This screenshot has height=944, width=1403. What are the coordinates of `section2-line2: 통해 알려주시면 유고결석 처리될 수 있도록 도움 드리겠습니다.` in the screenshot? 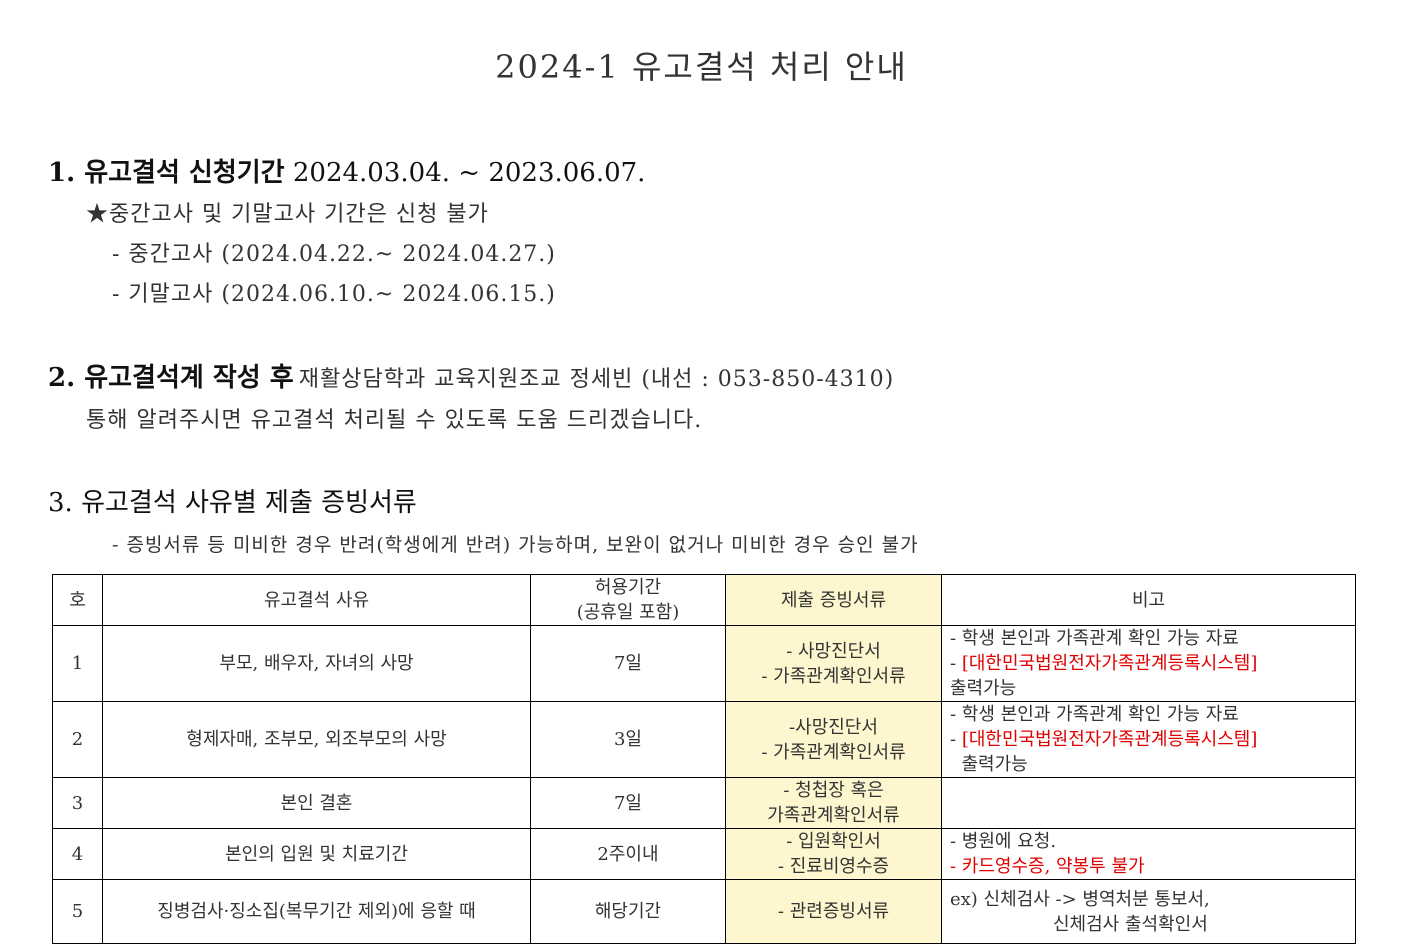 It's located at (394, 420).